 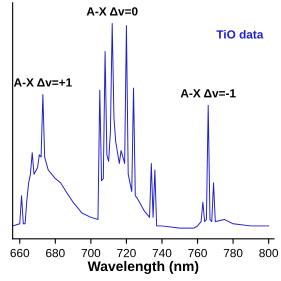 I want to click on x-axis-title: Wavelength (nm), so click(x=143, y=267).